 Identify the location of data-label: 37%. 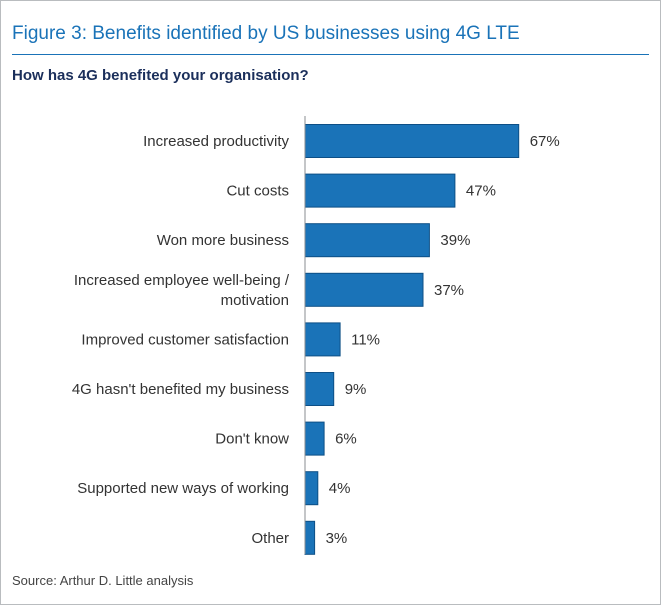
(449, 290).